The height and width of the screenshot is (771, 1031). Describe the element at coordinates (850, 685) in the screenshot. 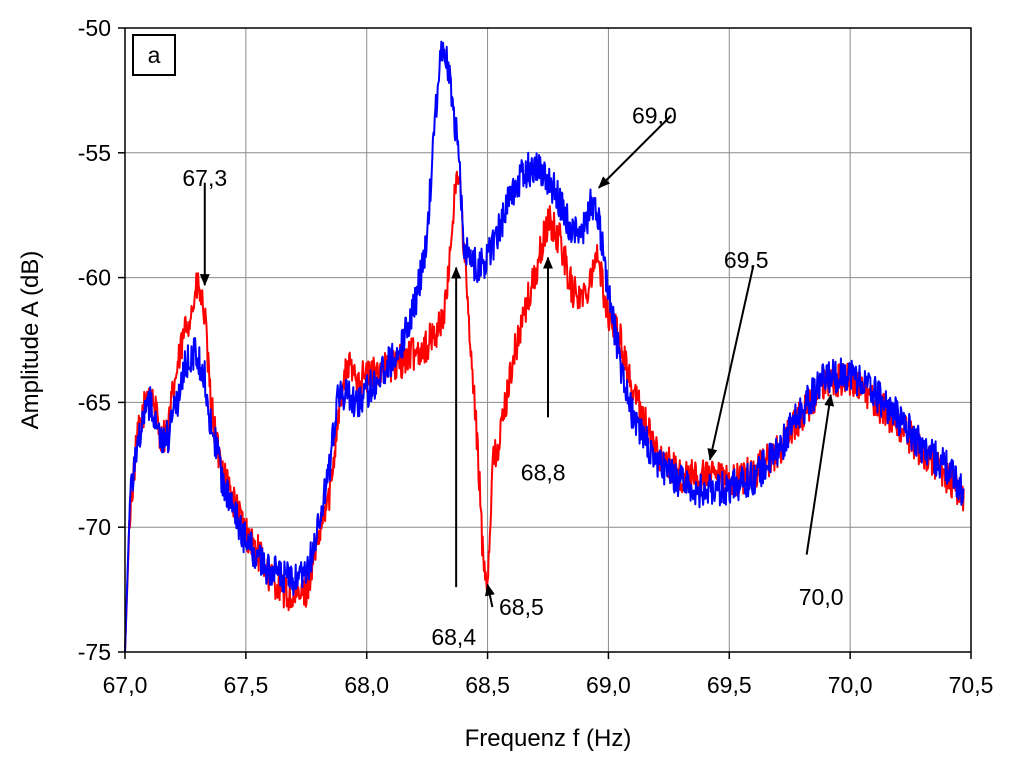

I see `x-tick-label: 70,0` at that location.